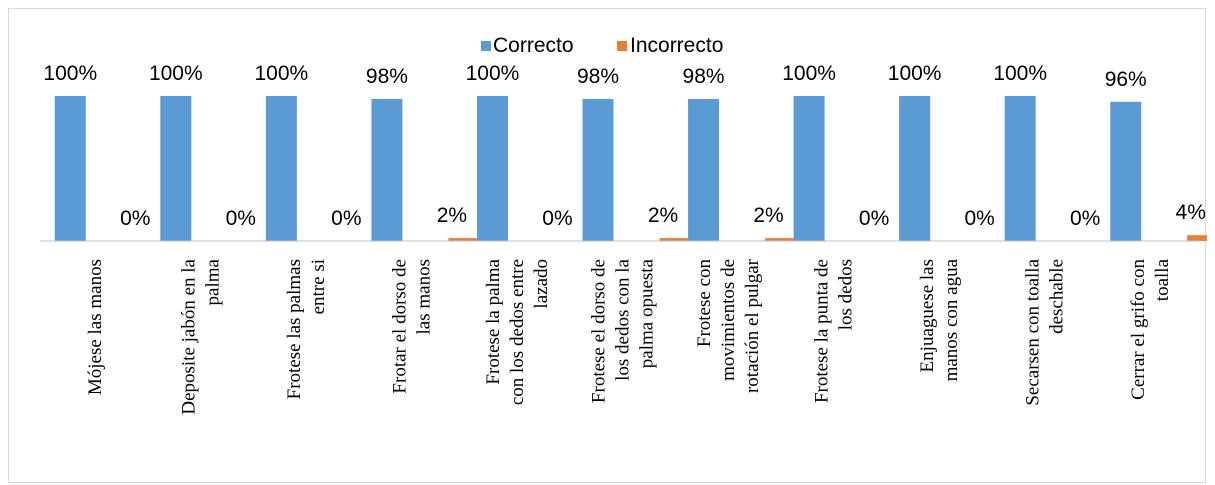 Image resolution: width=1215 pixels, height=485 pixels. I want to click on category-tick-label: Frotese la punta de los dedos, so click(834, 331).